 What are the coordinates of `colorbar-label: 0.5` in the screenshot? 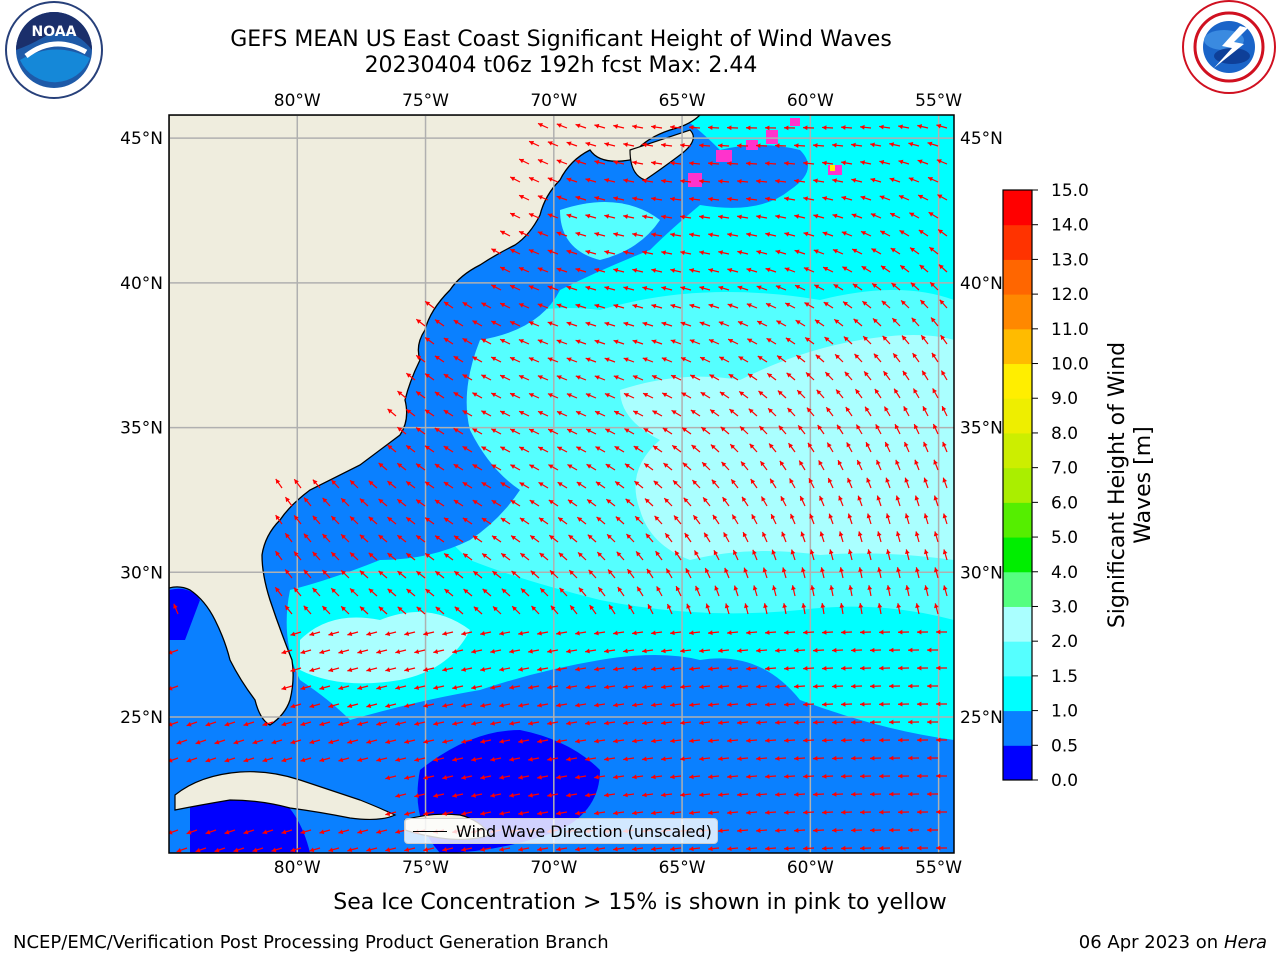 It's located at (1064, 746).